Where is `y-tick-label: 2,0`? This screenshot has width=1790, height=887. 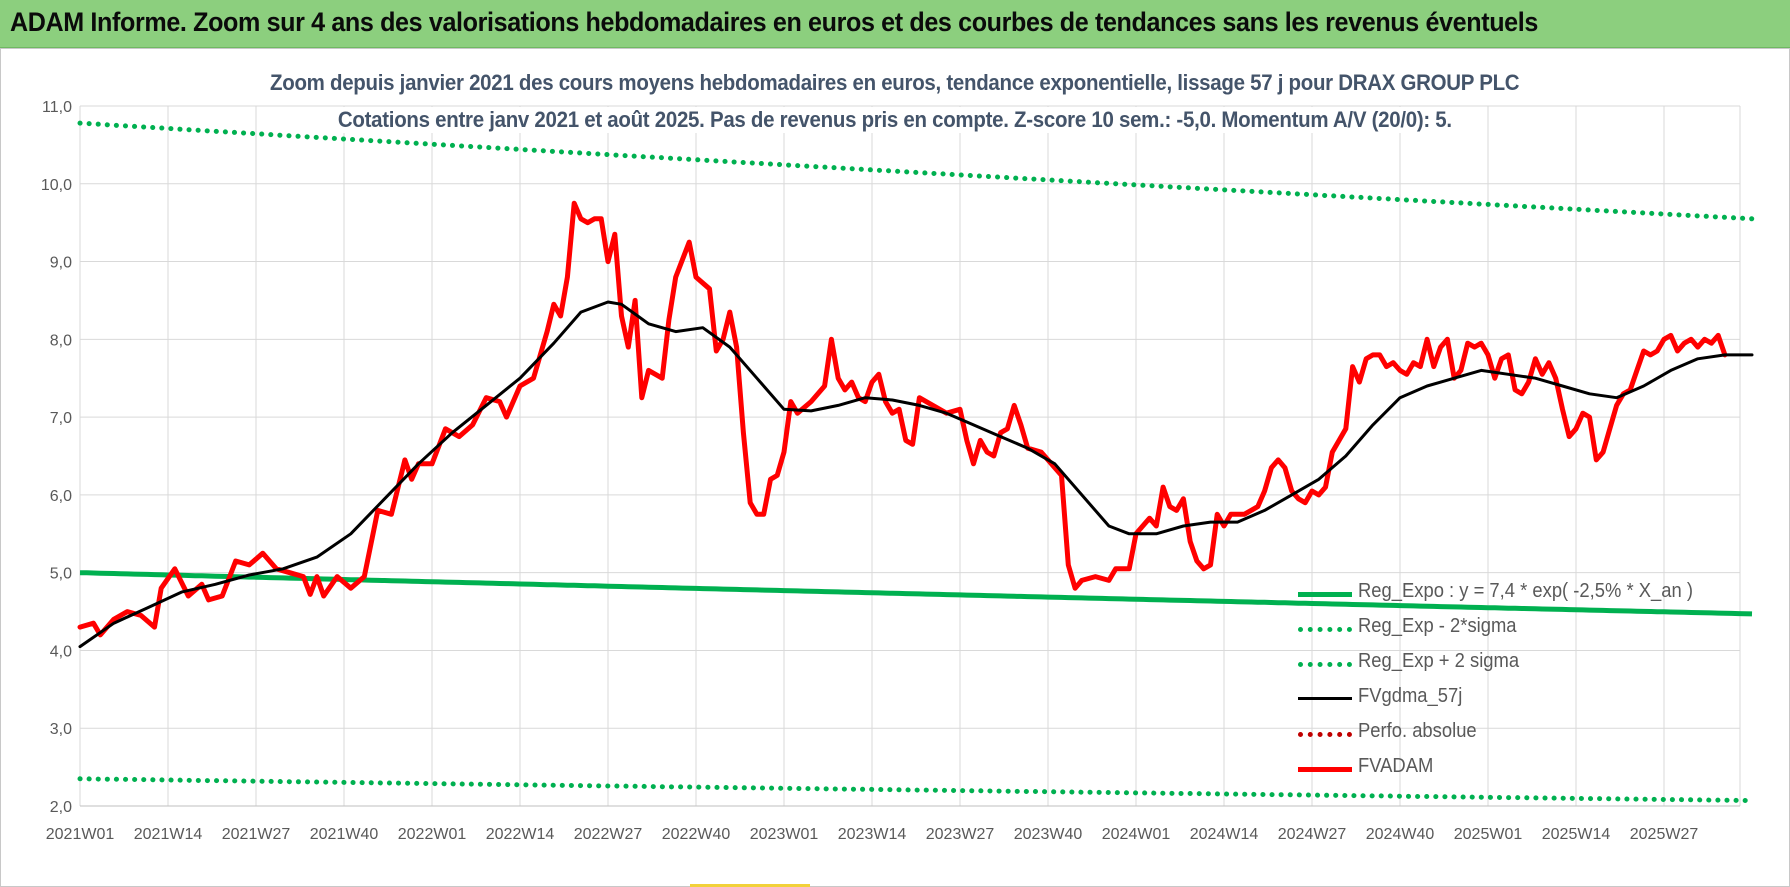 y-tick-label: 2,0 is located at coordinates (61, 807).